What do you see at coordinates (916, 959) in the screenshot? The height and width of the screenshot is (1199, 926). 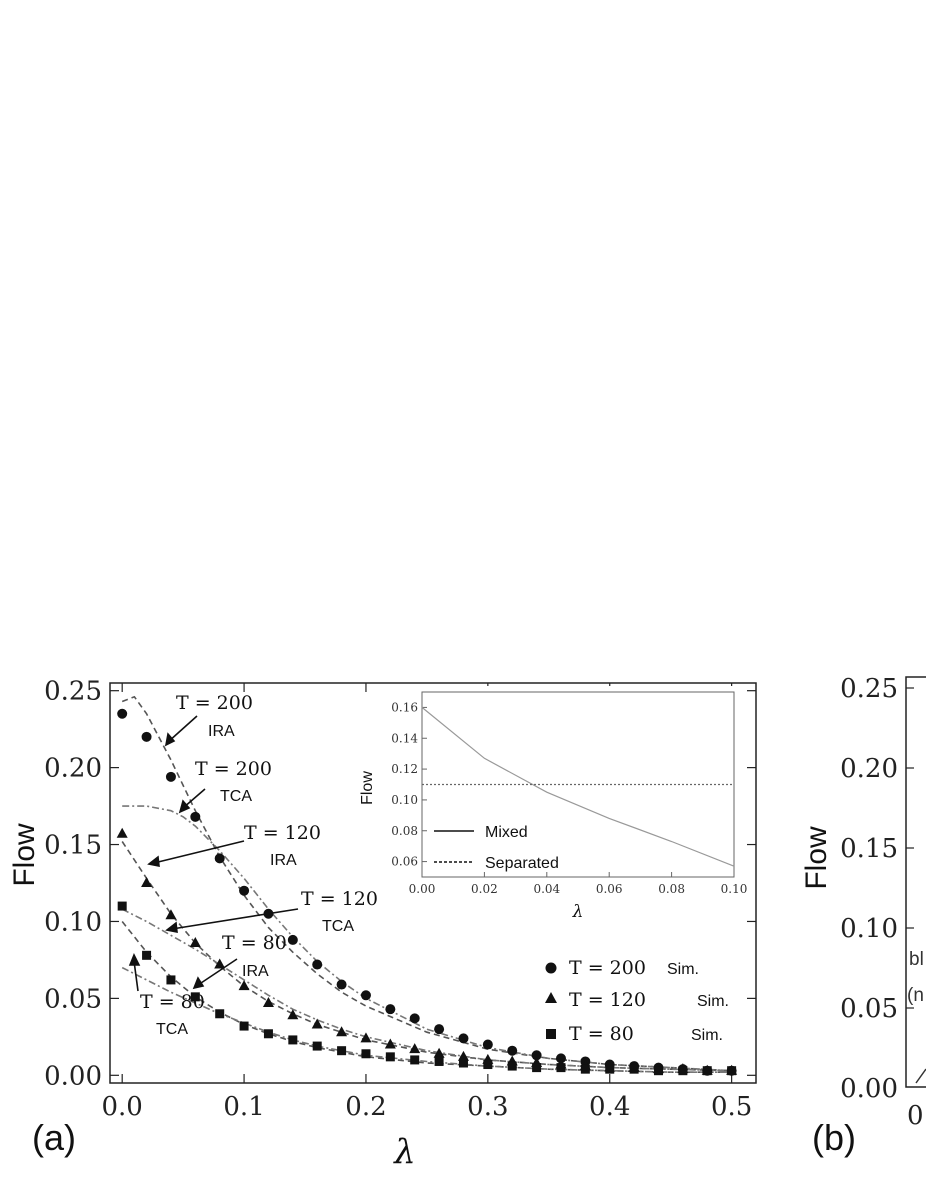 I see `panel-b-fragment-text: bl` at bounding box center [916, 959].